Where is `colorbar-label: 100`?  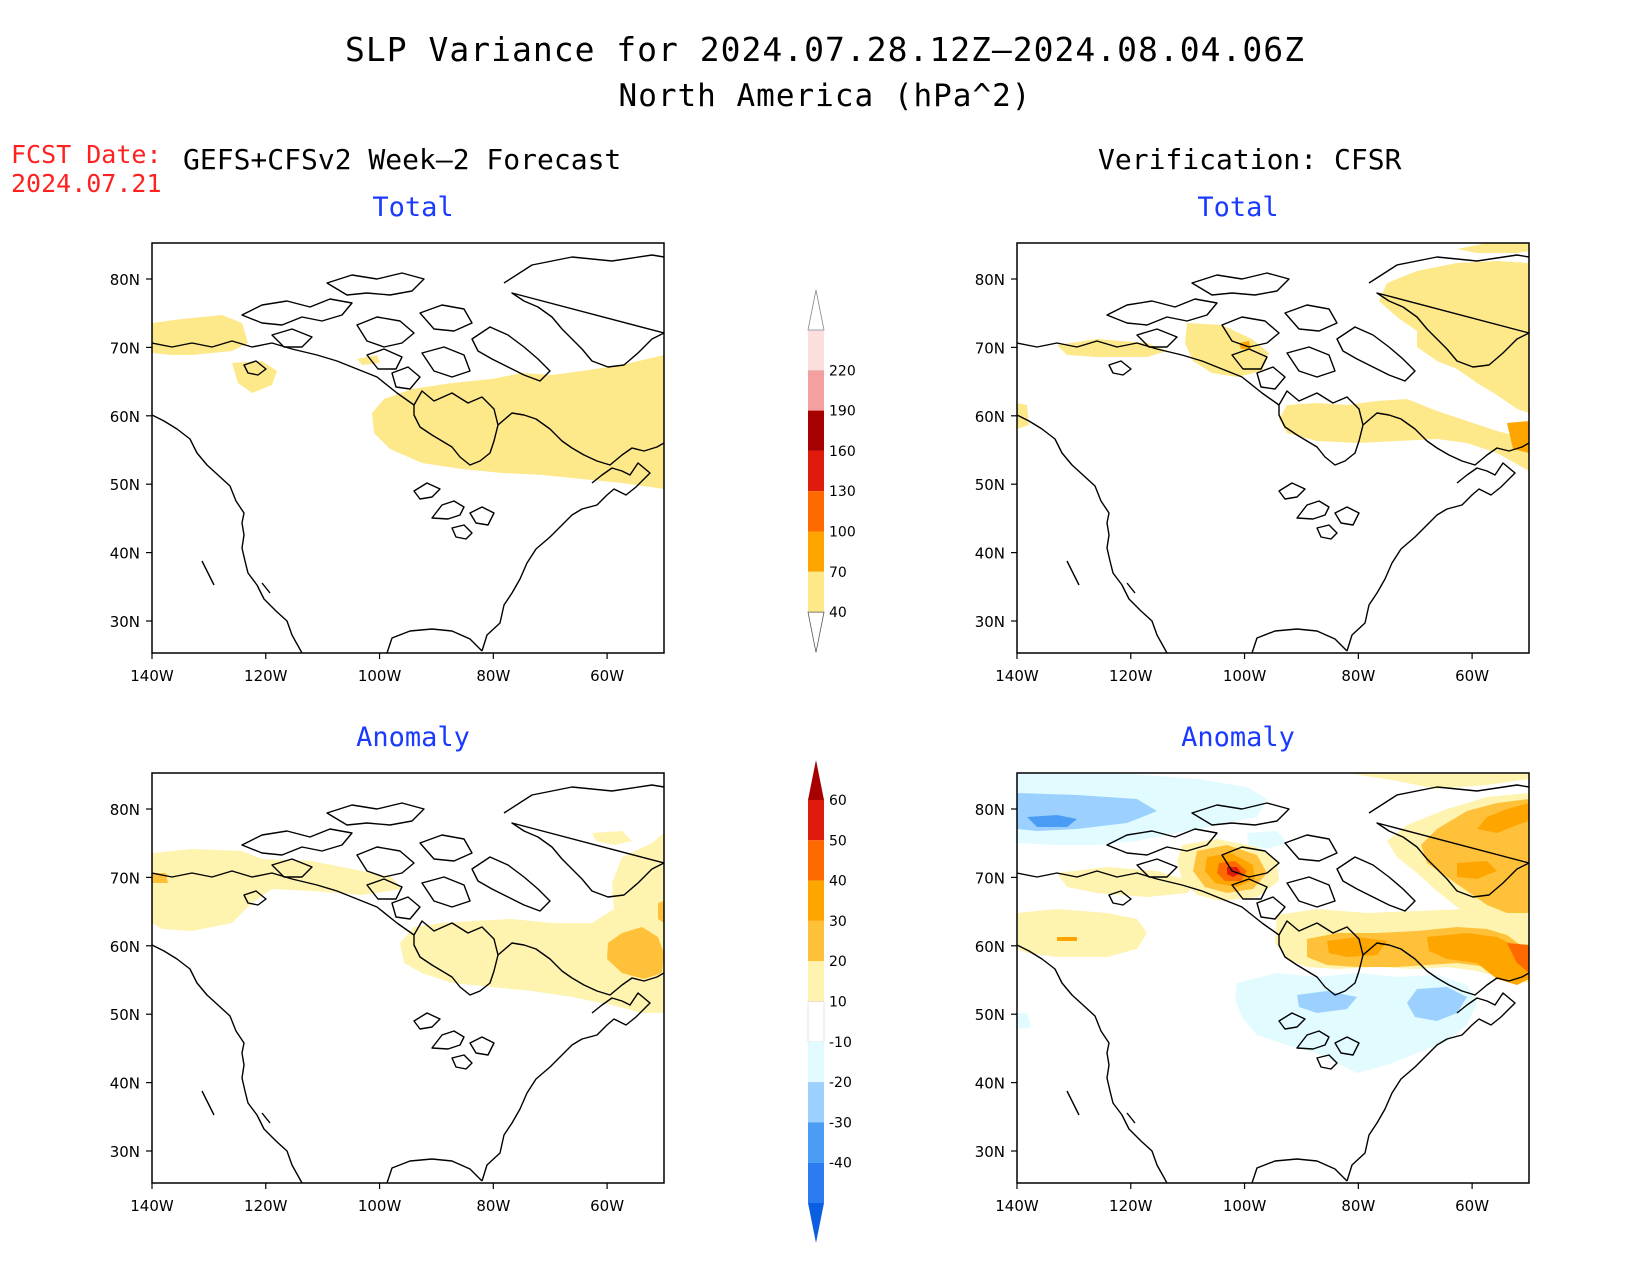 colorbar-label: 100 is located at coordinates (842, 533).